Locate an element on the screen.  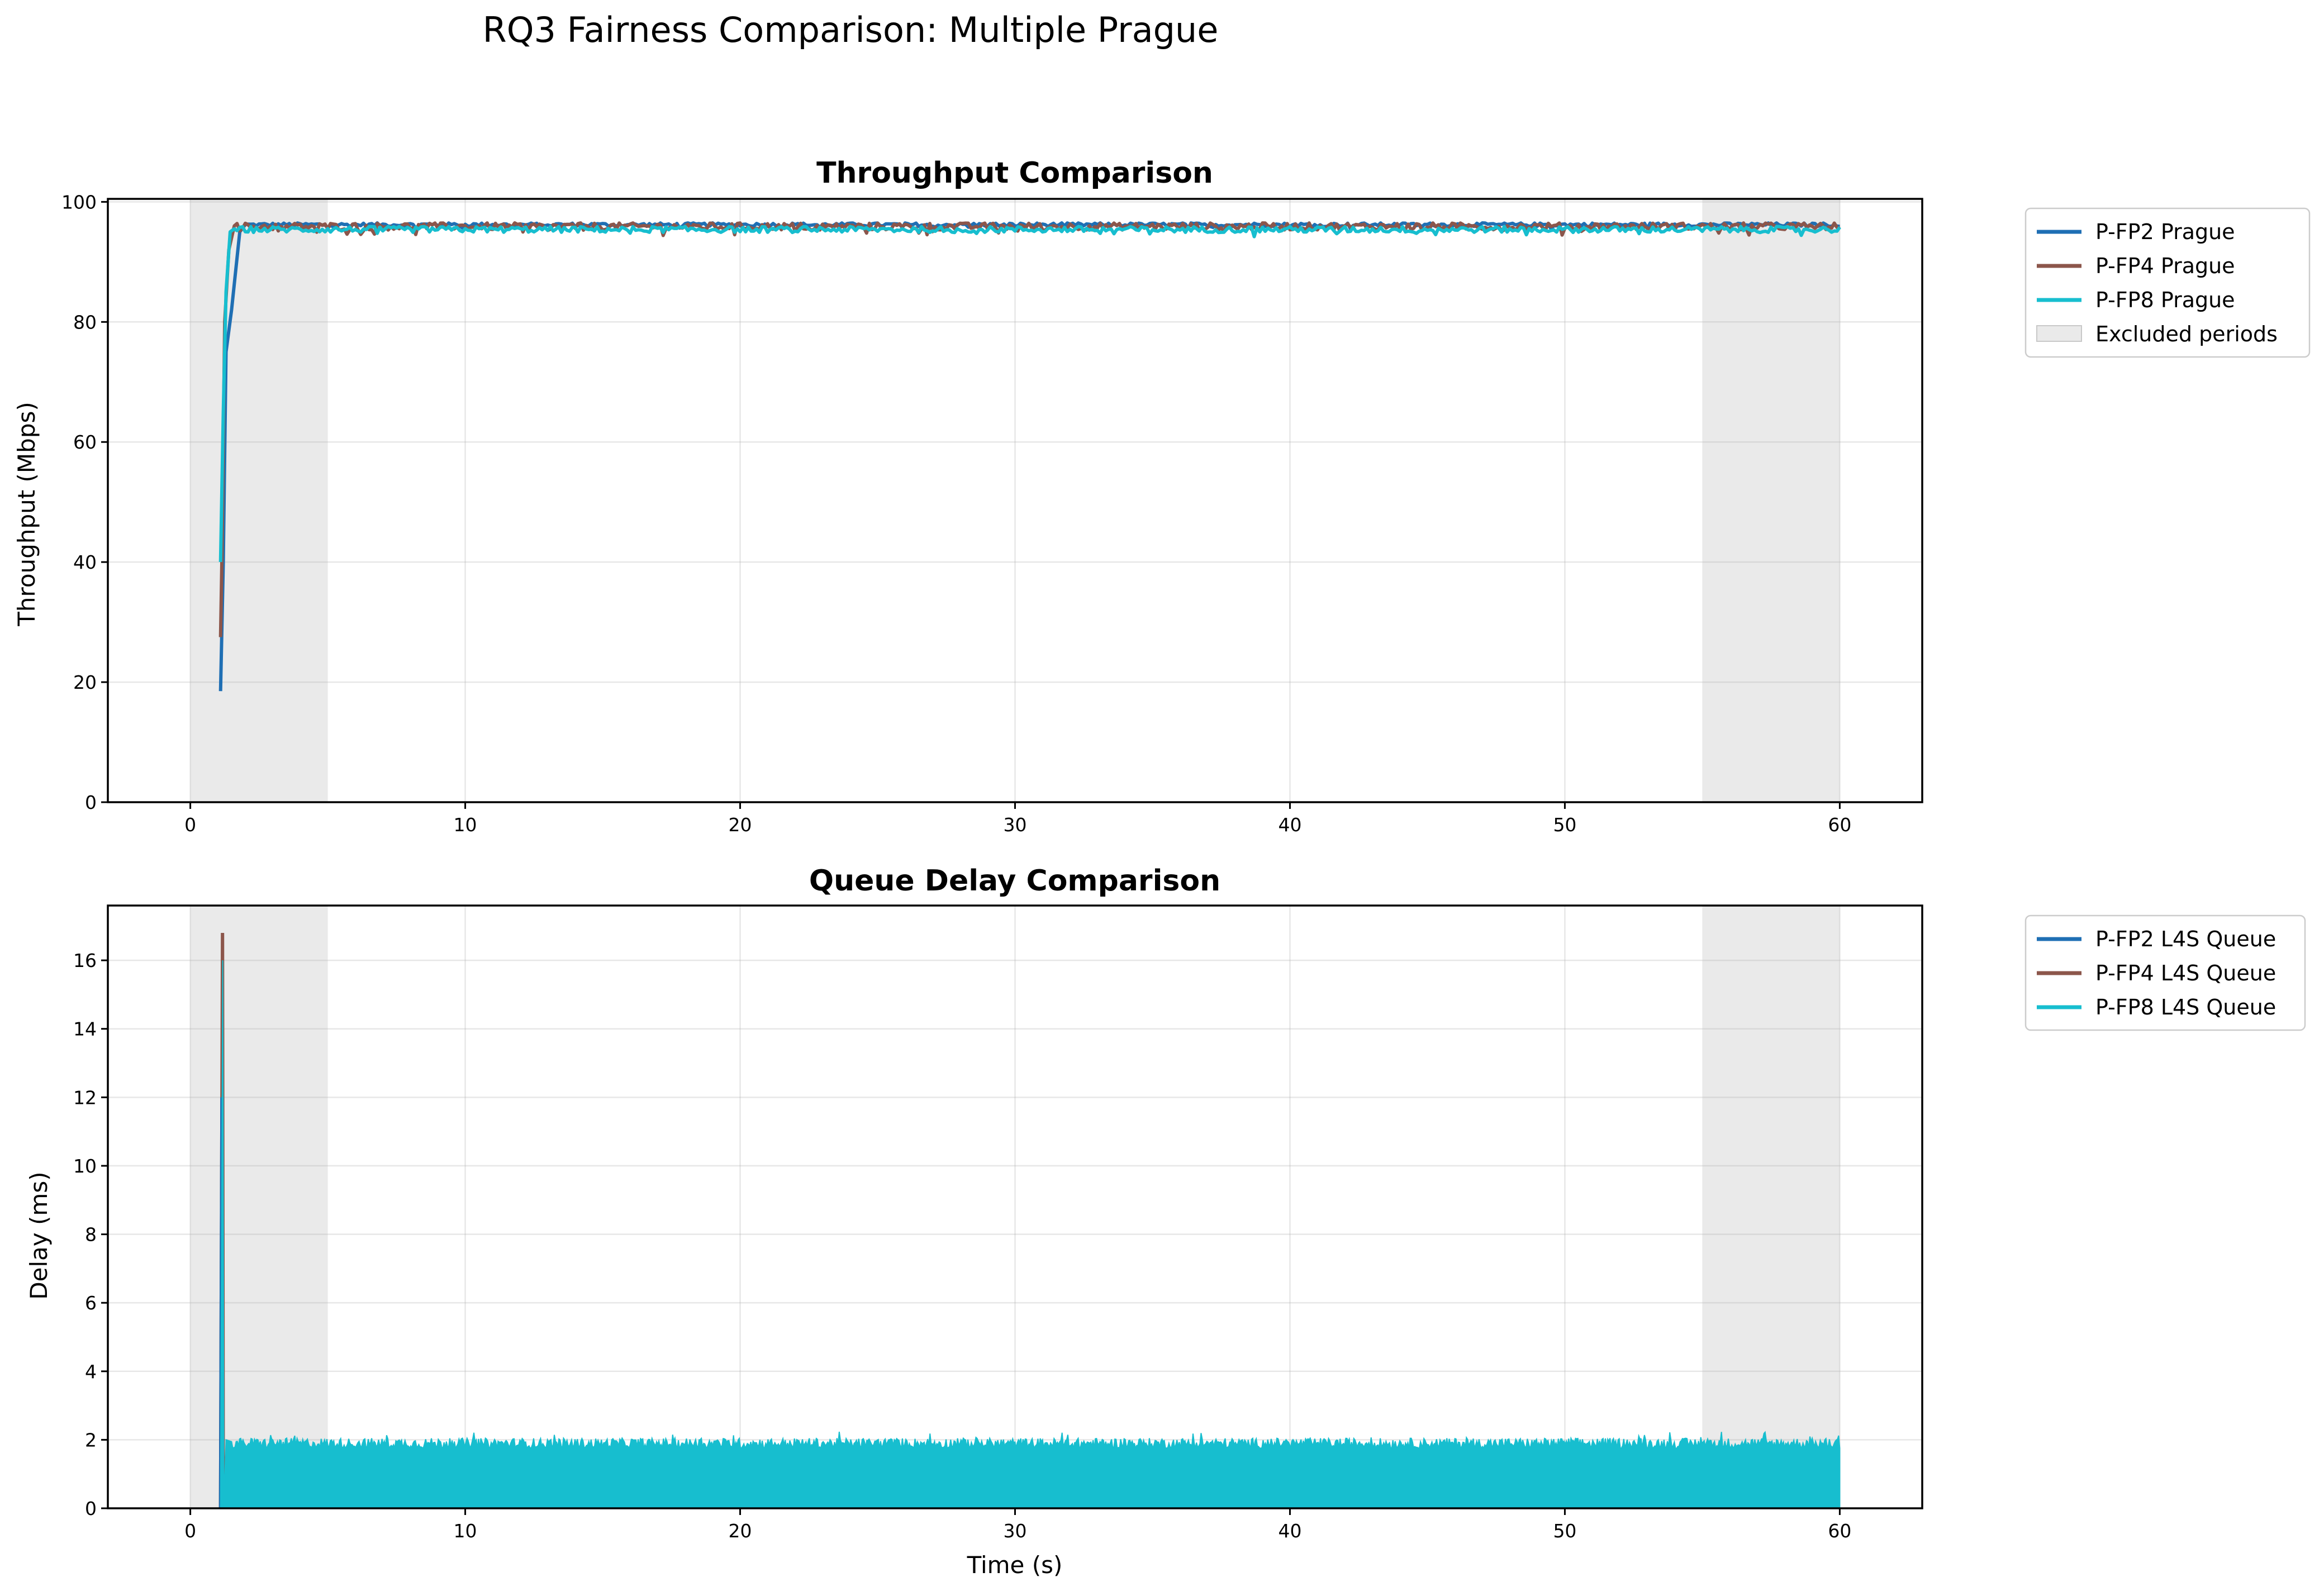
throughput-legend-label: P-FP2 Prague is located at coordinates (2165, 232).